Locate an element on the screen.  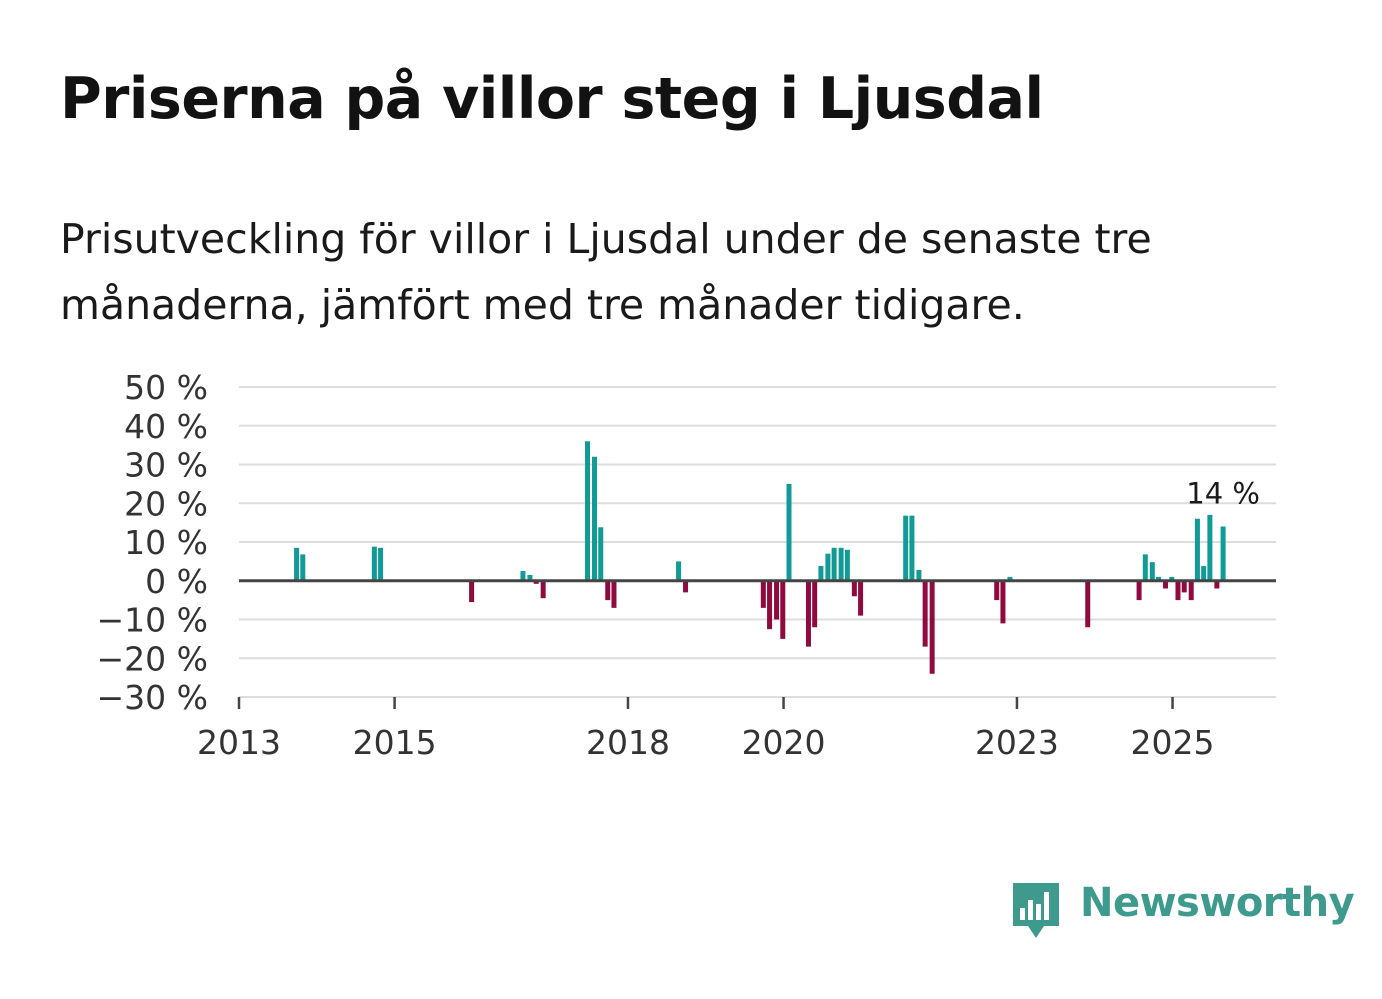
y-tick-label: −20 % is located at coordinates (153, 658).